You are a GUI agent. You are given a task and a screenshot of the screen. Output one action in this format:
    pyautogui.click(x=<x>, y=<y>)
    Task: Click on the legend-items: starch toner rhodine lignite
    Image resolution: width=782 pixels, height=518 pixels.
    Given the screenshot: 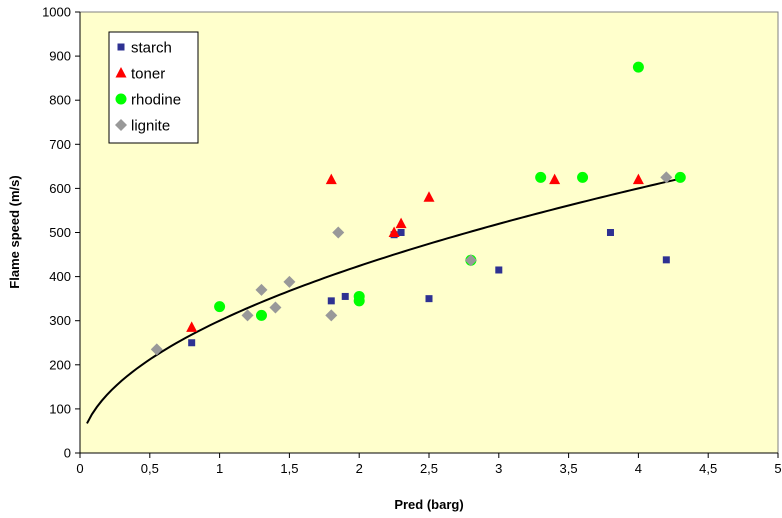 What is the action you would take?
    pyautogui.click(x=148, y=87)
    